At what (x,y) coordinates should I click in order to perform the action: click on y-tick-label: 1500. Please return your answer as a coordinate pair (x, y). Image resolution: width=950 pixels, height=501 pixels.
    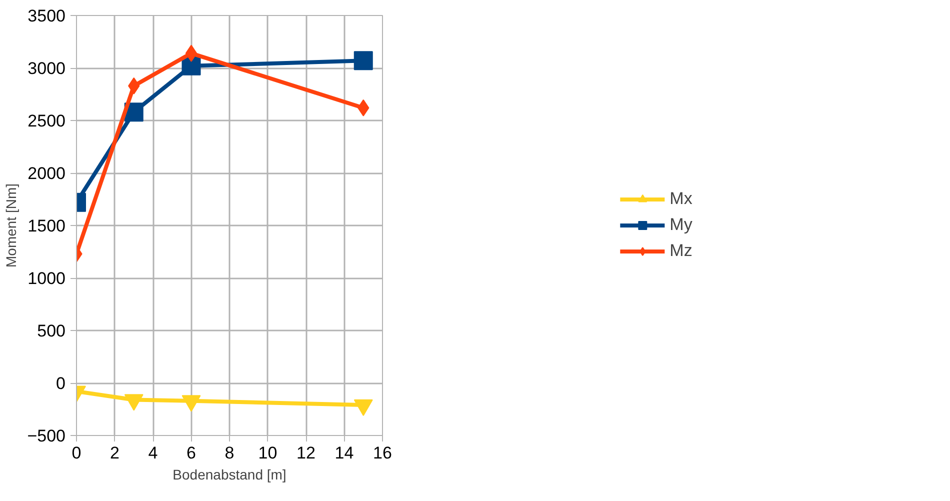
    Looking at the image, I should click on (47, 226).